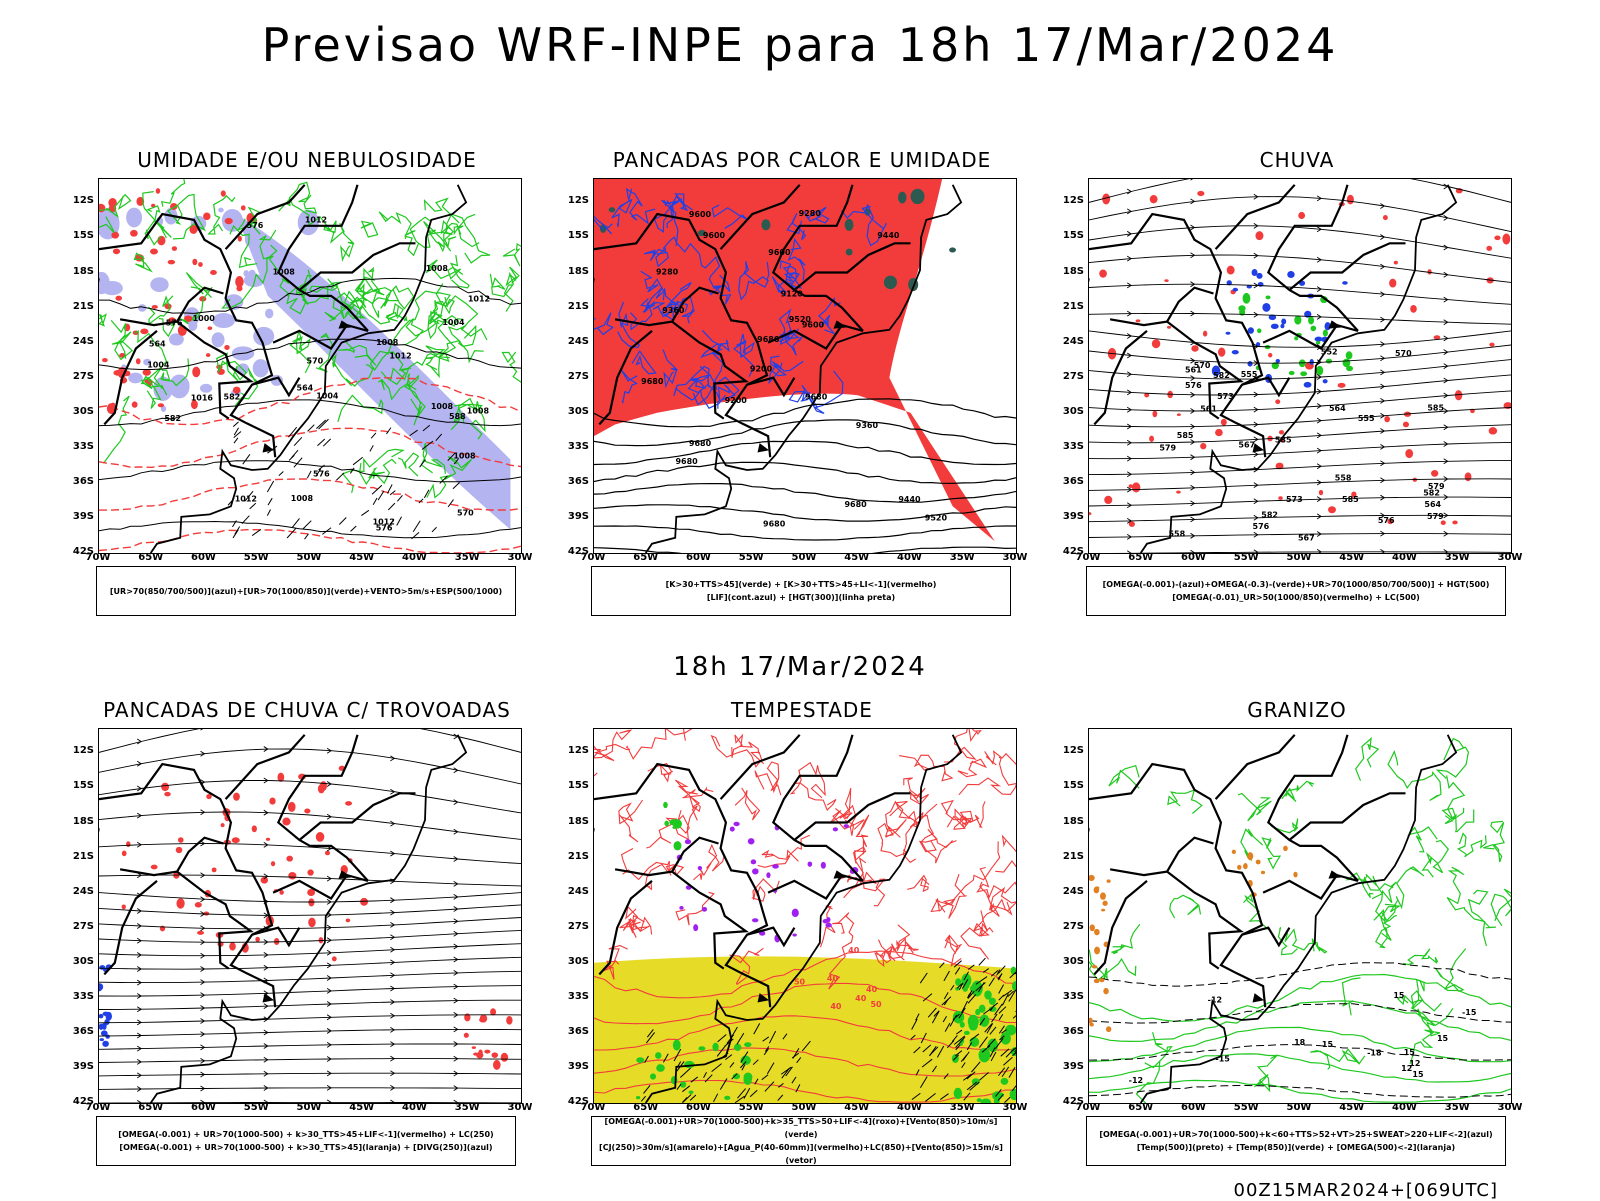 This screenshot has width=1600, height=1201. Describe the element at coordinates (1352, 557) in the screenshot. I see `lon-tick-label: 45W` at that location.